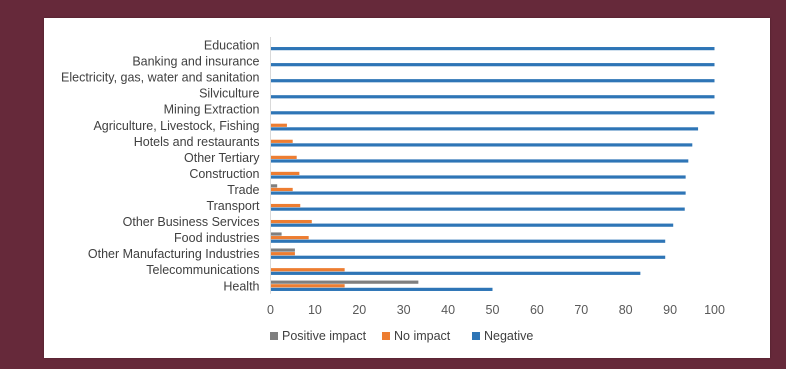  Describe the element at coordinates (468, 257) in the screenshot. I see `bar-negative-other-manufacturing-industries` at that location.